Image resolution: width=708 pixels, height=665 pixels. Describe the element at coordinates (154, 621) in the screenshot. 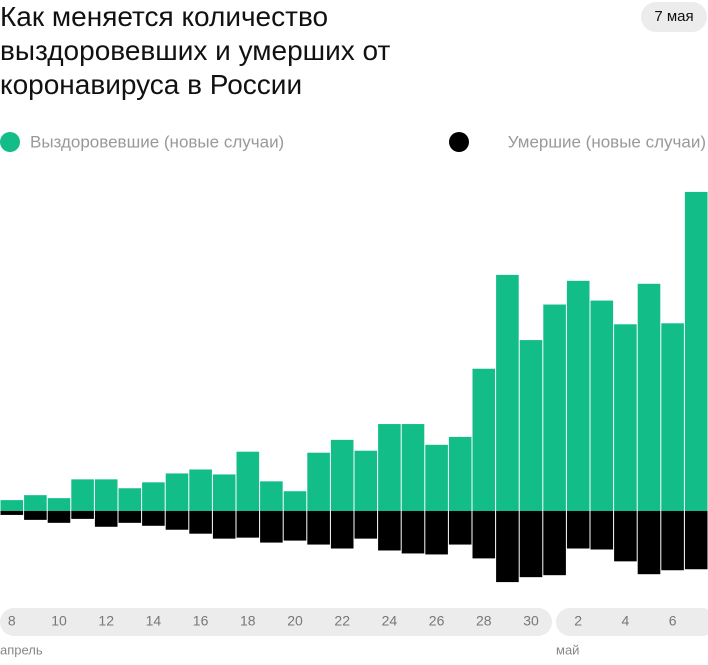

I see `x-tick-label: 14` at that location.